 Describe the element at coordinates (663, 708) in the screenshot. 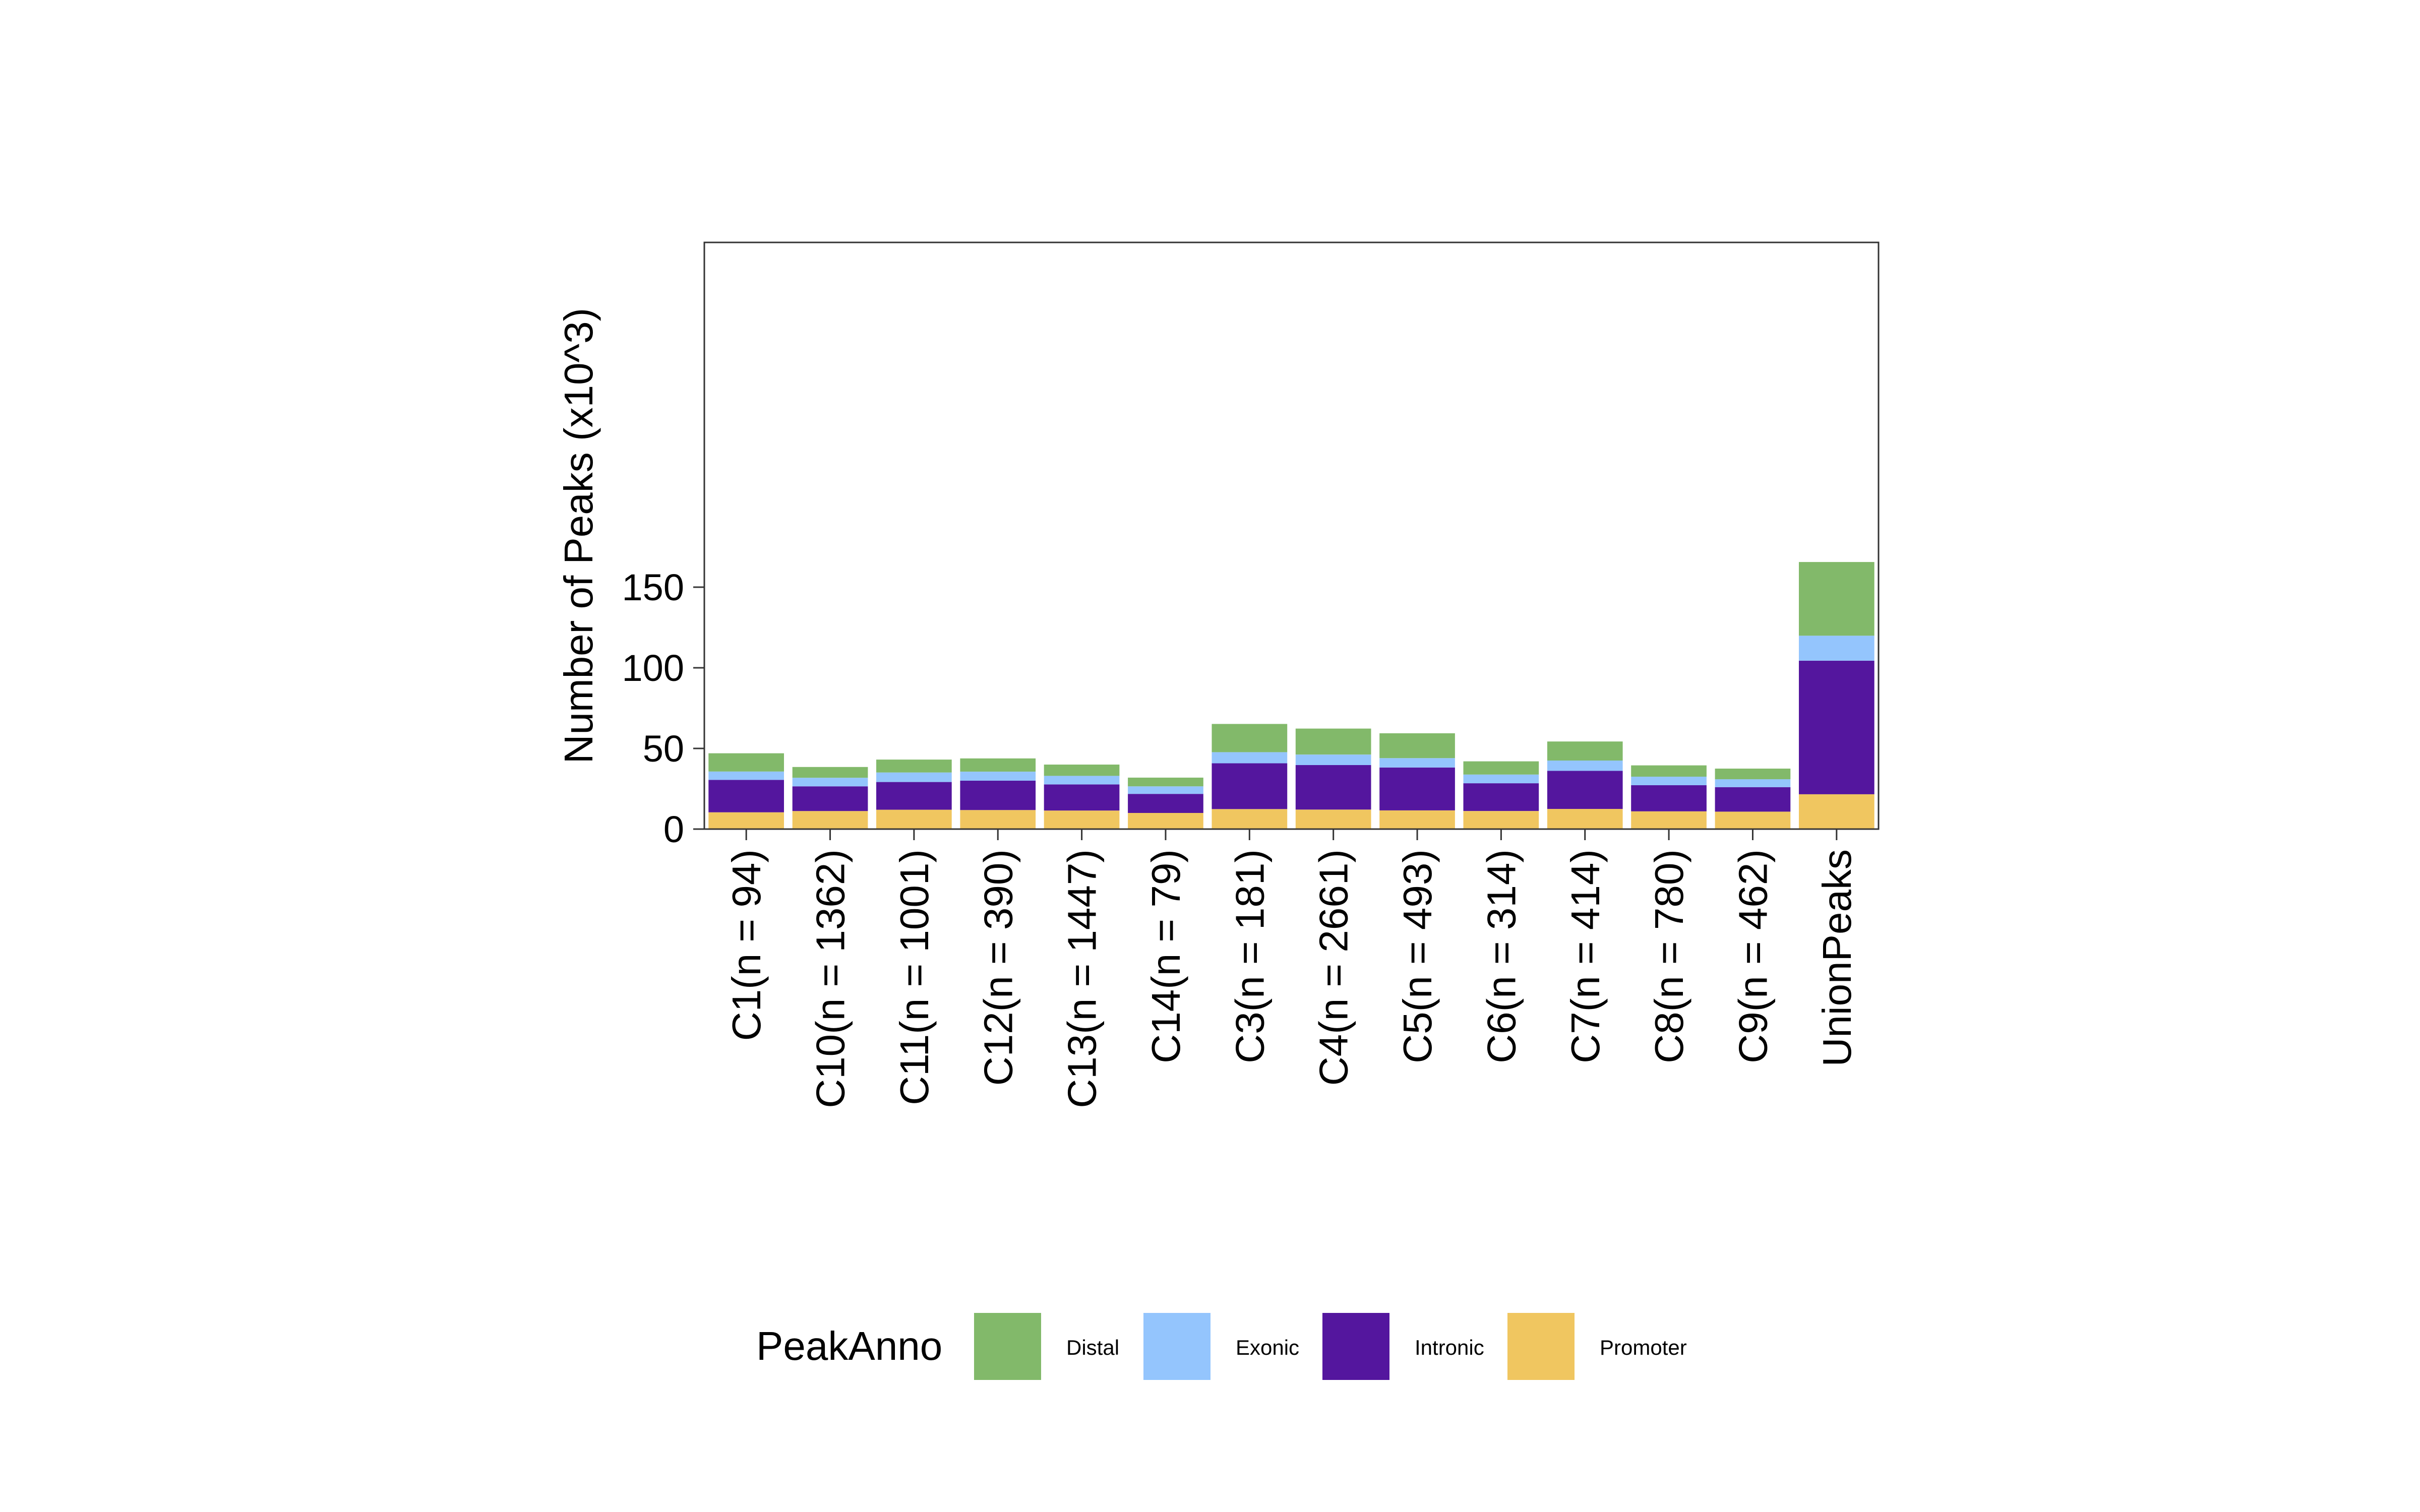

I see `y-axis: 0 50 100 150` at that location.